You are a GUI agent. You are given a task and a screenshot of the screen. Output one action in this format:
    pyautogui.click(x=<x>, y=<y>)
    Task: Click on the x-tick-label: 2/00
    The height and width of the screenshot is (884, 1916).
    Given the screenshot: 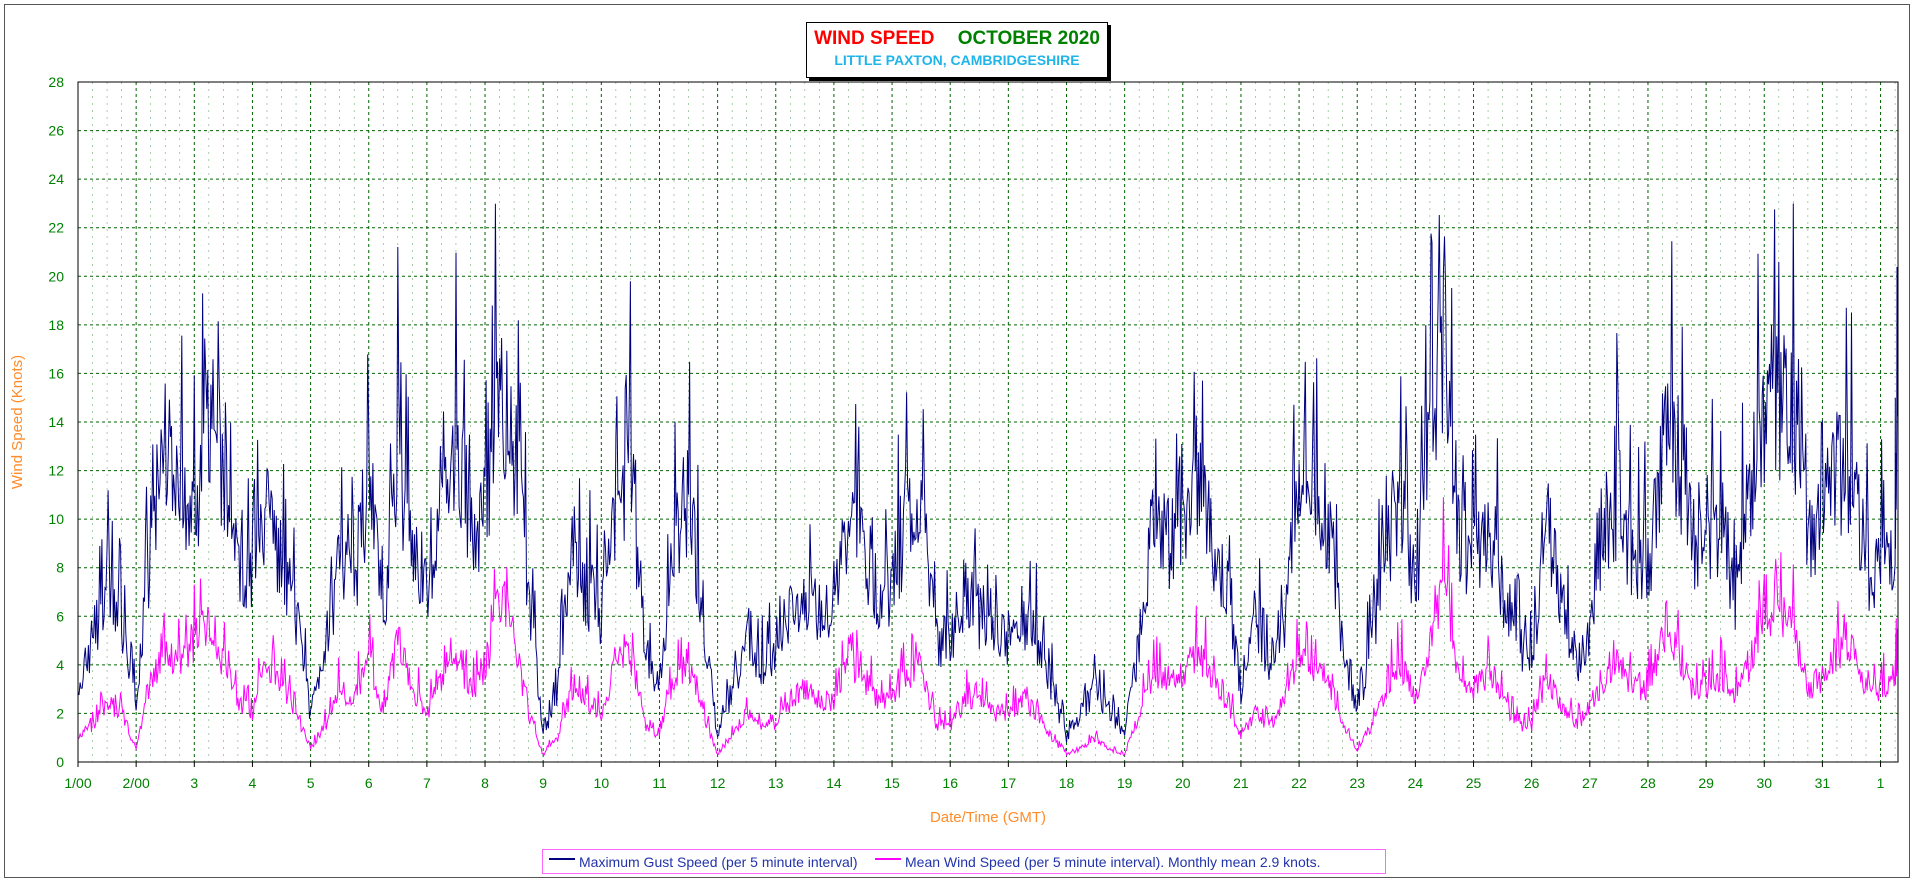 What is the action you would take?
    pyautogui.click(x=136, y=783)
    